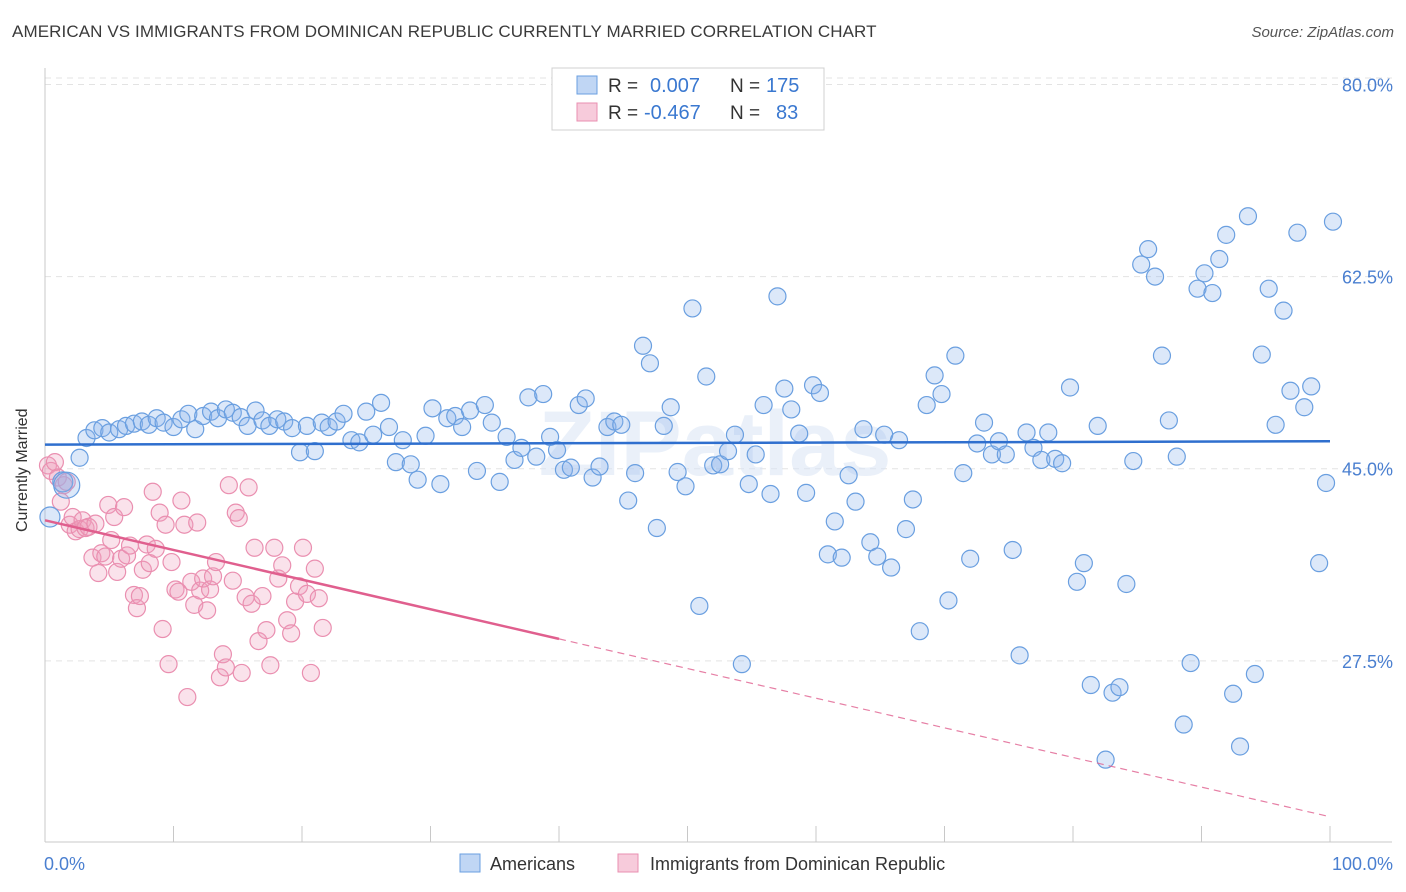 Image resolution: width=1406 pixels, height=892 pixels. What do you see at coordinates (623, 86) in the screenshot?
I see `legend-r-label-1: R =` at bounding box center [623, 86].